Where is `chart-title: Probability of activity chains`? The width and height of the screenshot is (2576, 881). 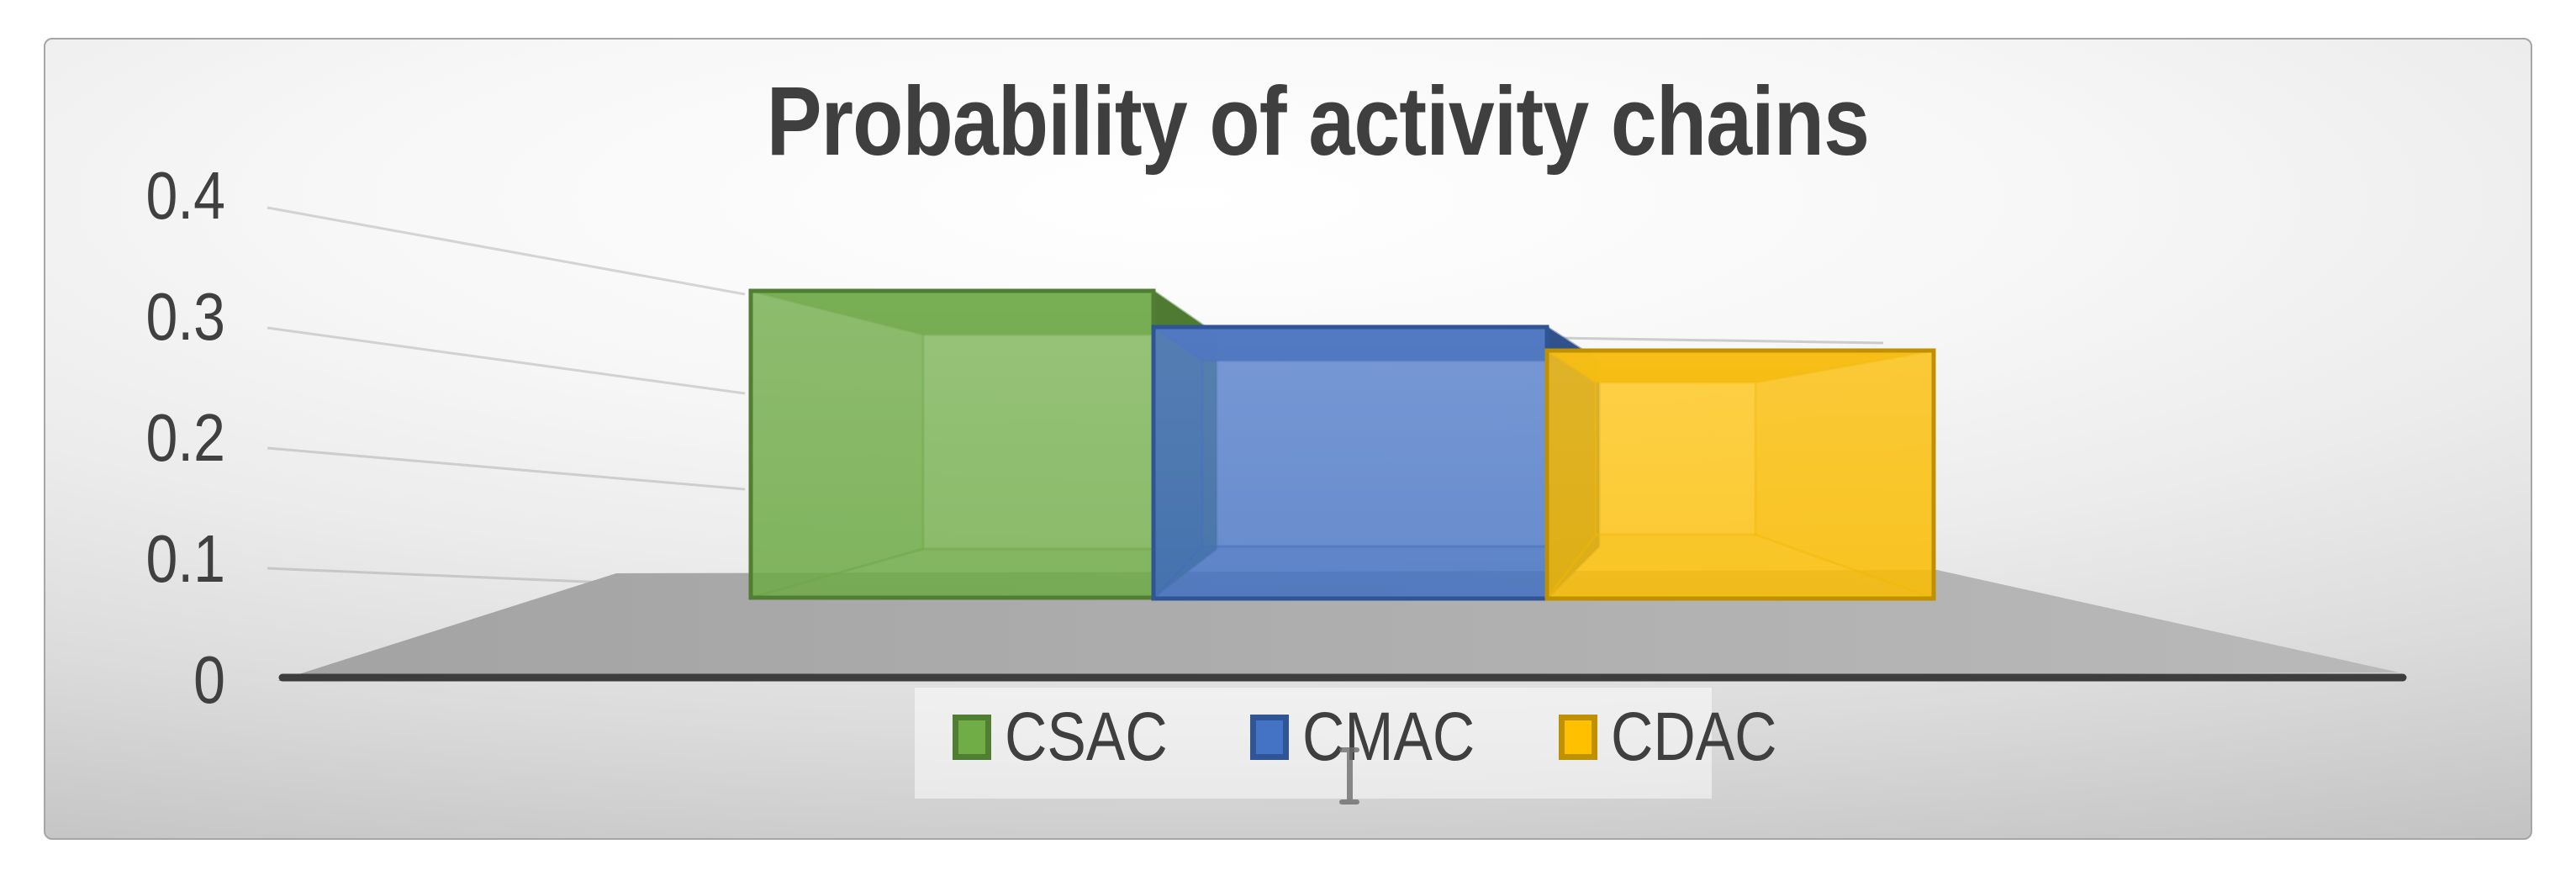 chart-title: Probability of activity chains is located at coordinates (1288, 121).